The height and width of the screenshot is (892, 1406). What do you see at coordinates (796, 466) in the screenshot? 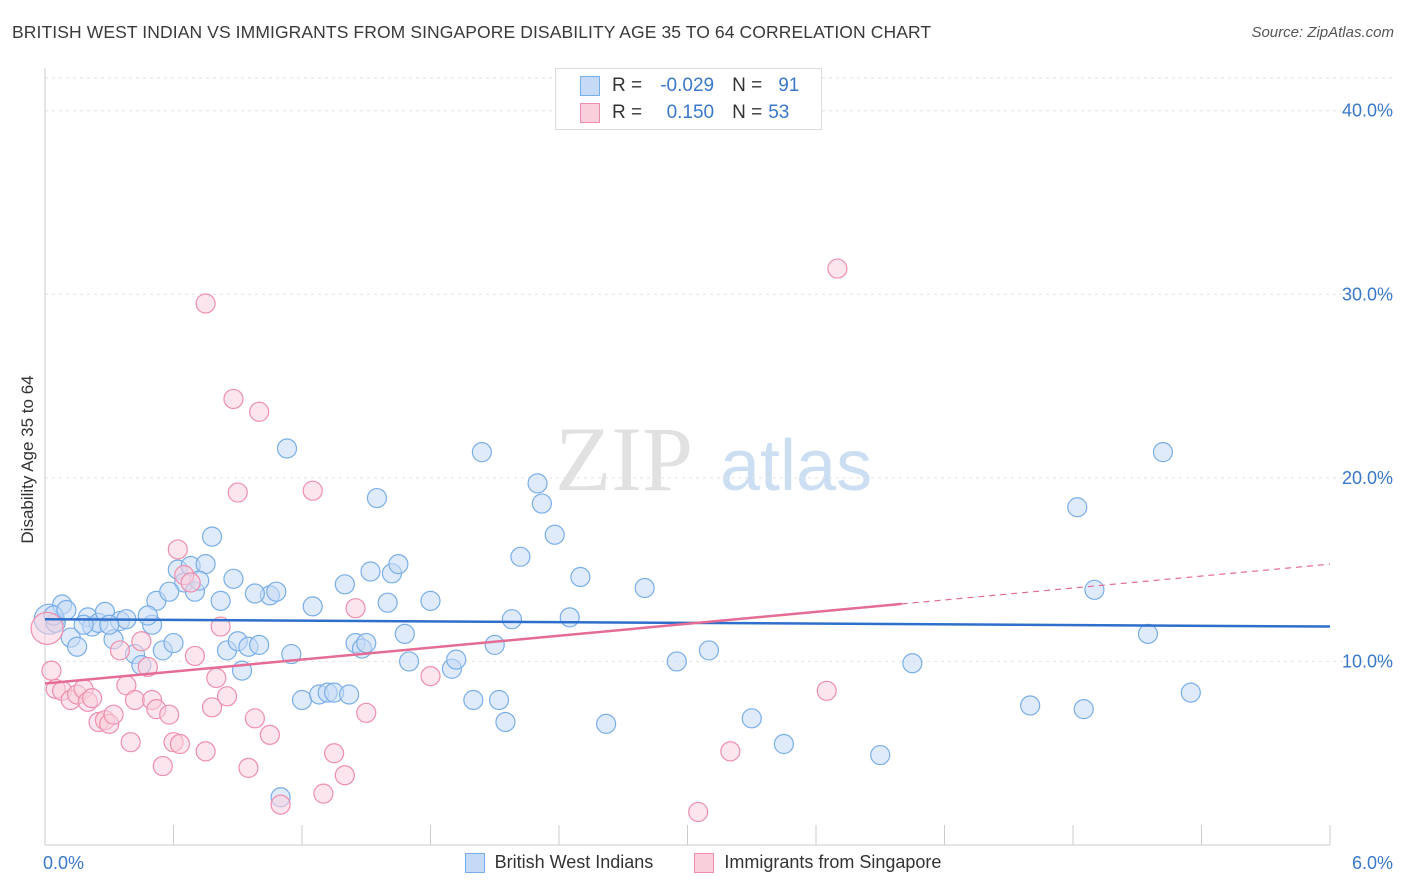
I see `watermark-atlas: atlas` at bounding box center [796, 466].